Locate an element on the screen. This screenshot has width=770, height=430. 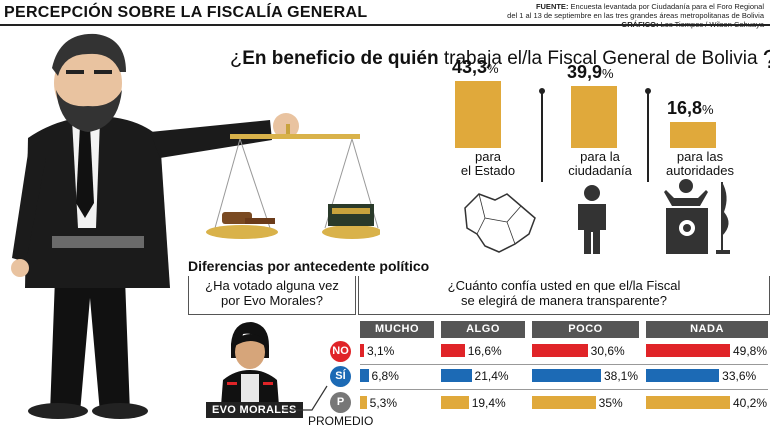
pct-label-ciudadania: 39,9% is located at coordinates (590, 72).